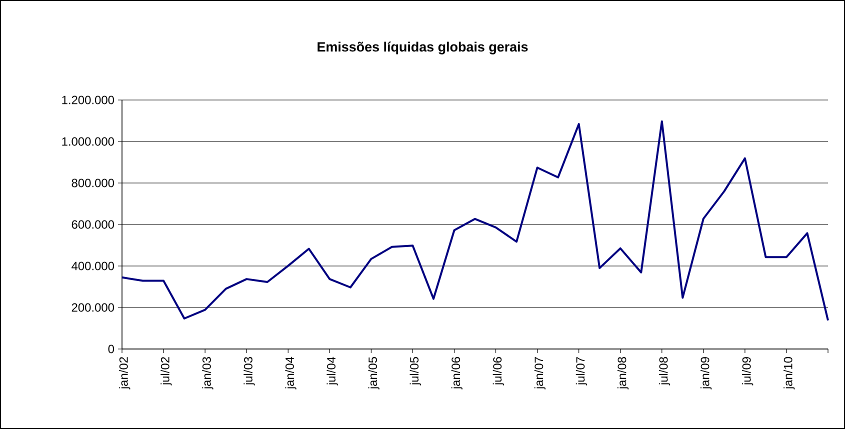  I want to click on y-tick-label: 0, so click(111, 349).